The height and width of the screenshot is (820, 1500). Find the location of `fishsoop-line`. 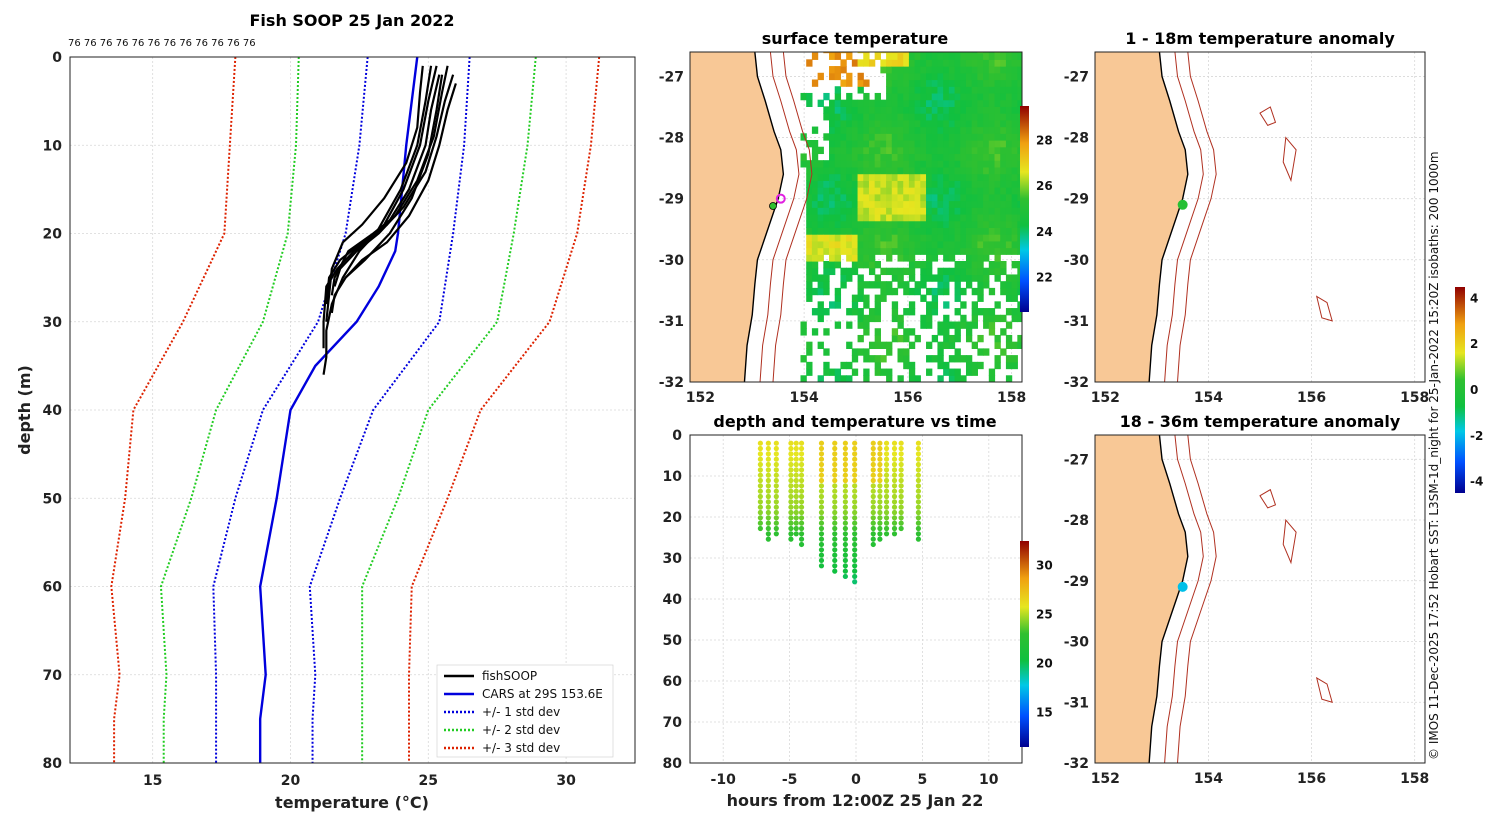

fishsoop-line is located at coordinates (387, 194).